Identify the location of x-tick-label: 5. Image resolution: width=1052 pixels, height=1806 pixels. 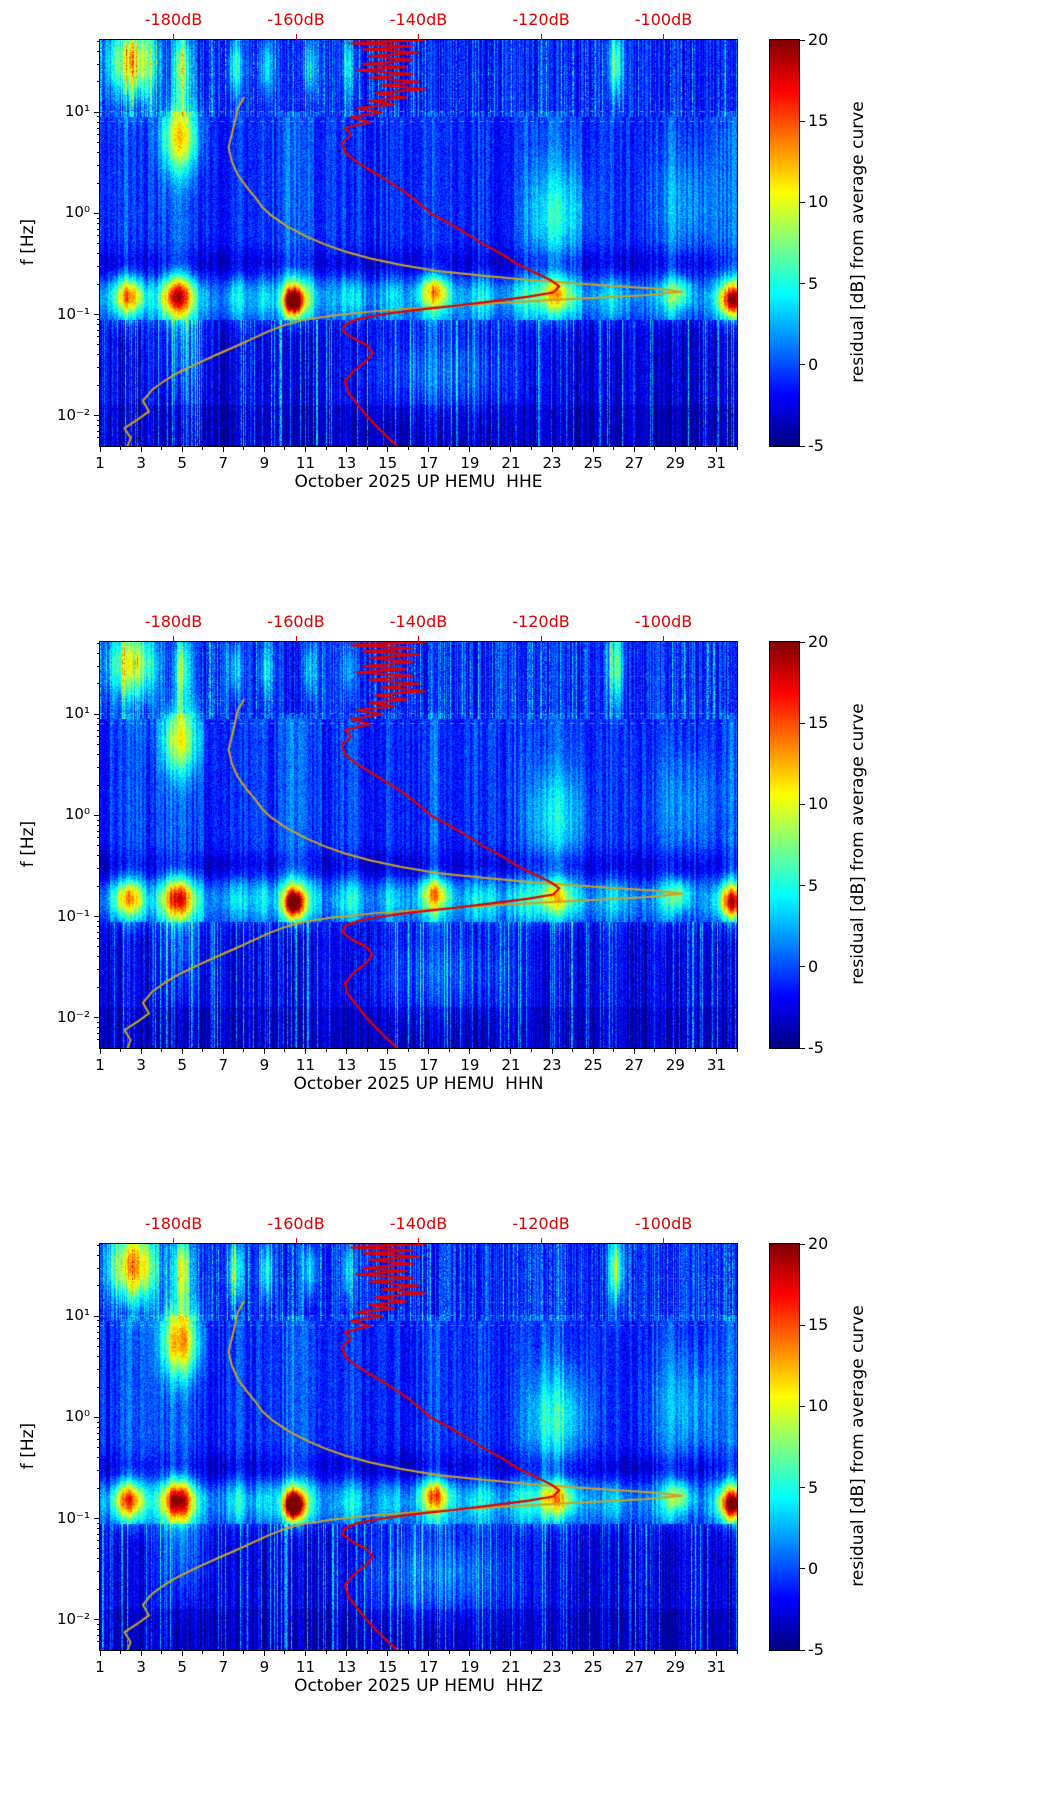
(182, 1065).